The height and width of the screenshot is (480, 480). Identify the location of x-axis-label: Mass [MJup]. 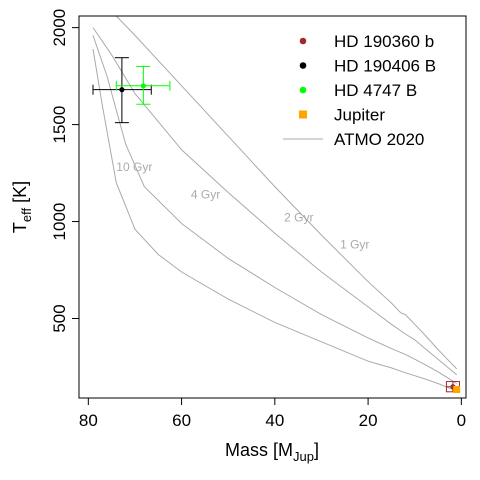
(272, 452).